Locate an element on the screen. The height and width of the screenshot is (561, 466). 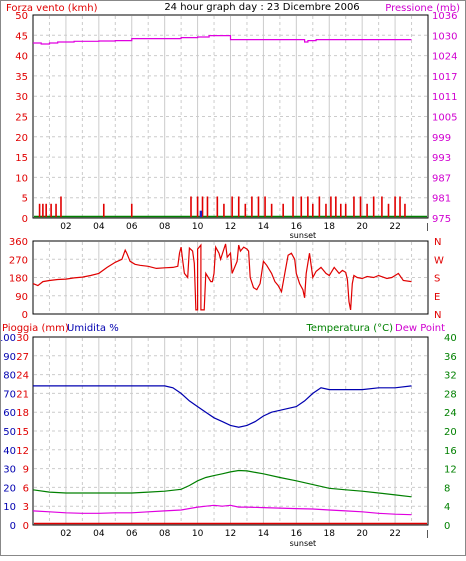
compass-label-3-W: W is located at coordinates (439, 260).